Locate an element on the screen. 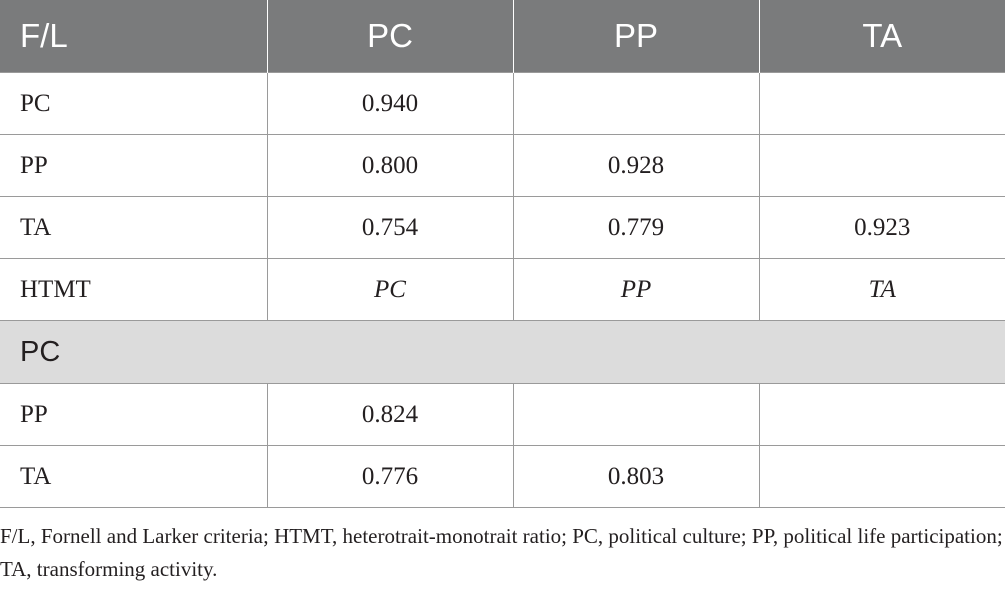 The height and width of the screenshot is (596, 1005). table-row: TA 0.776 0.803 is located at coordinates (502, 476).